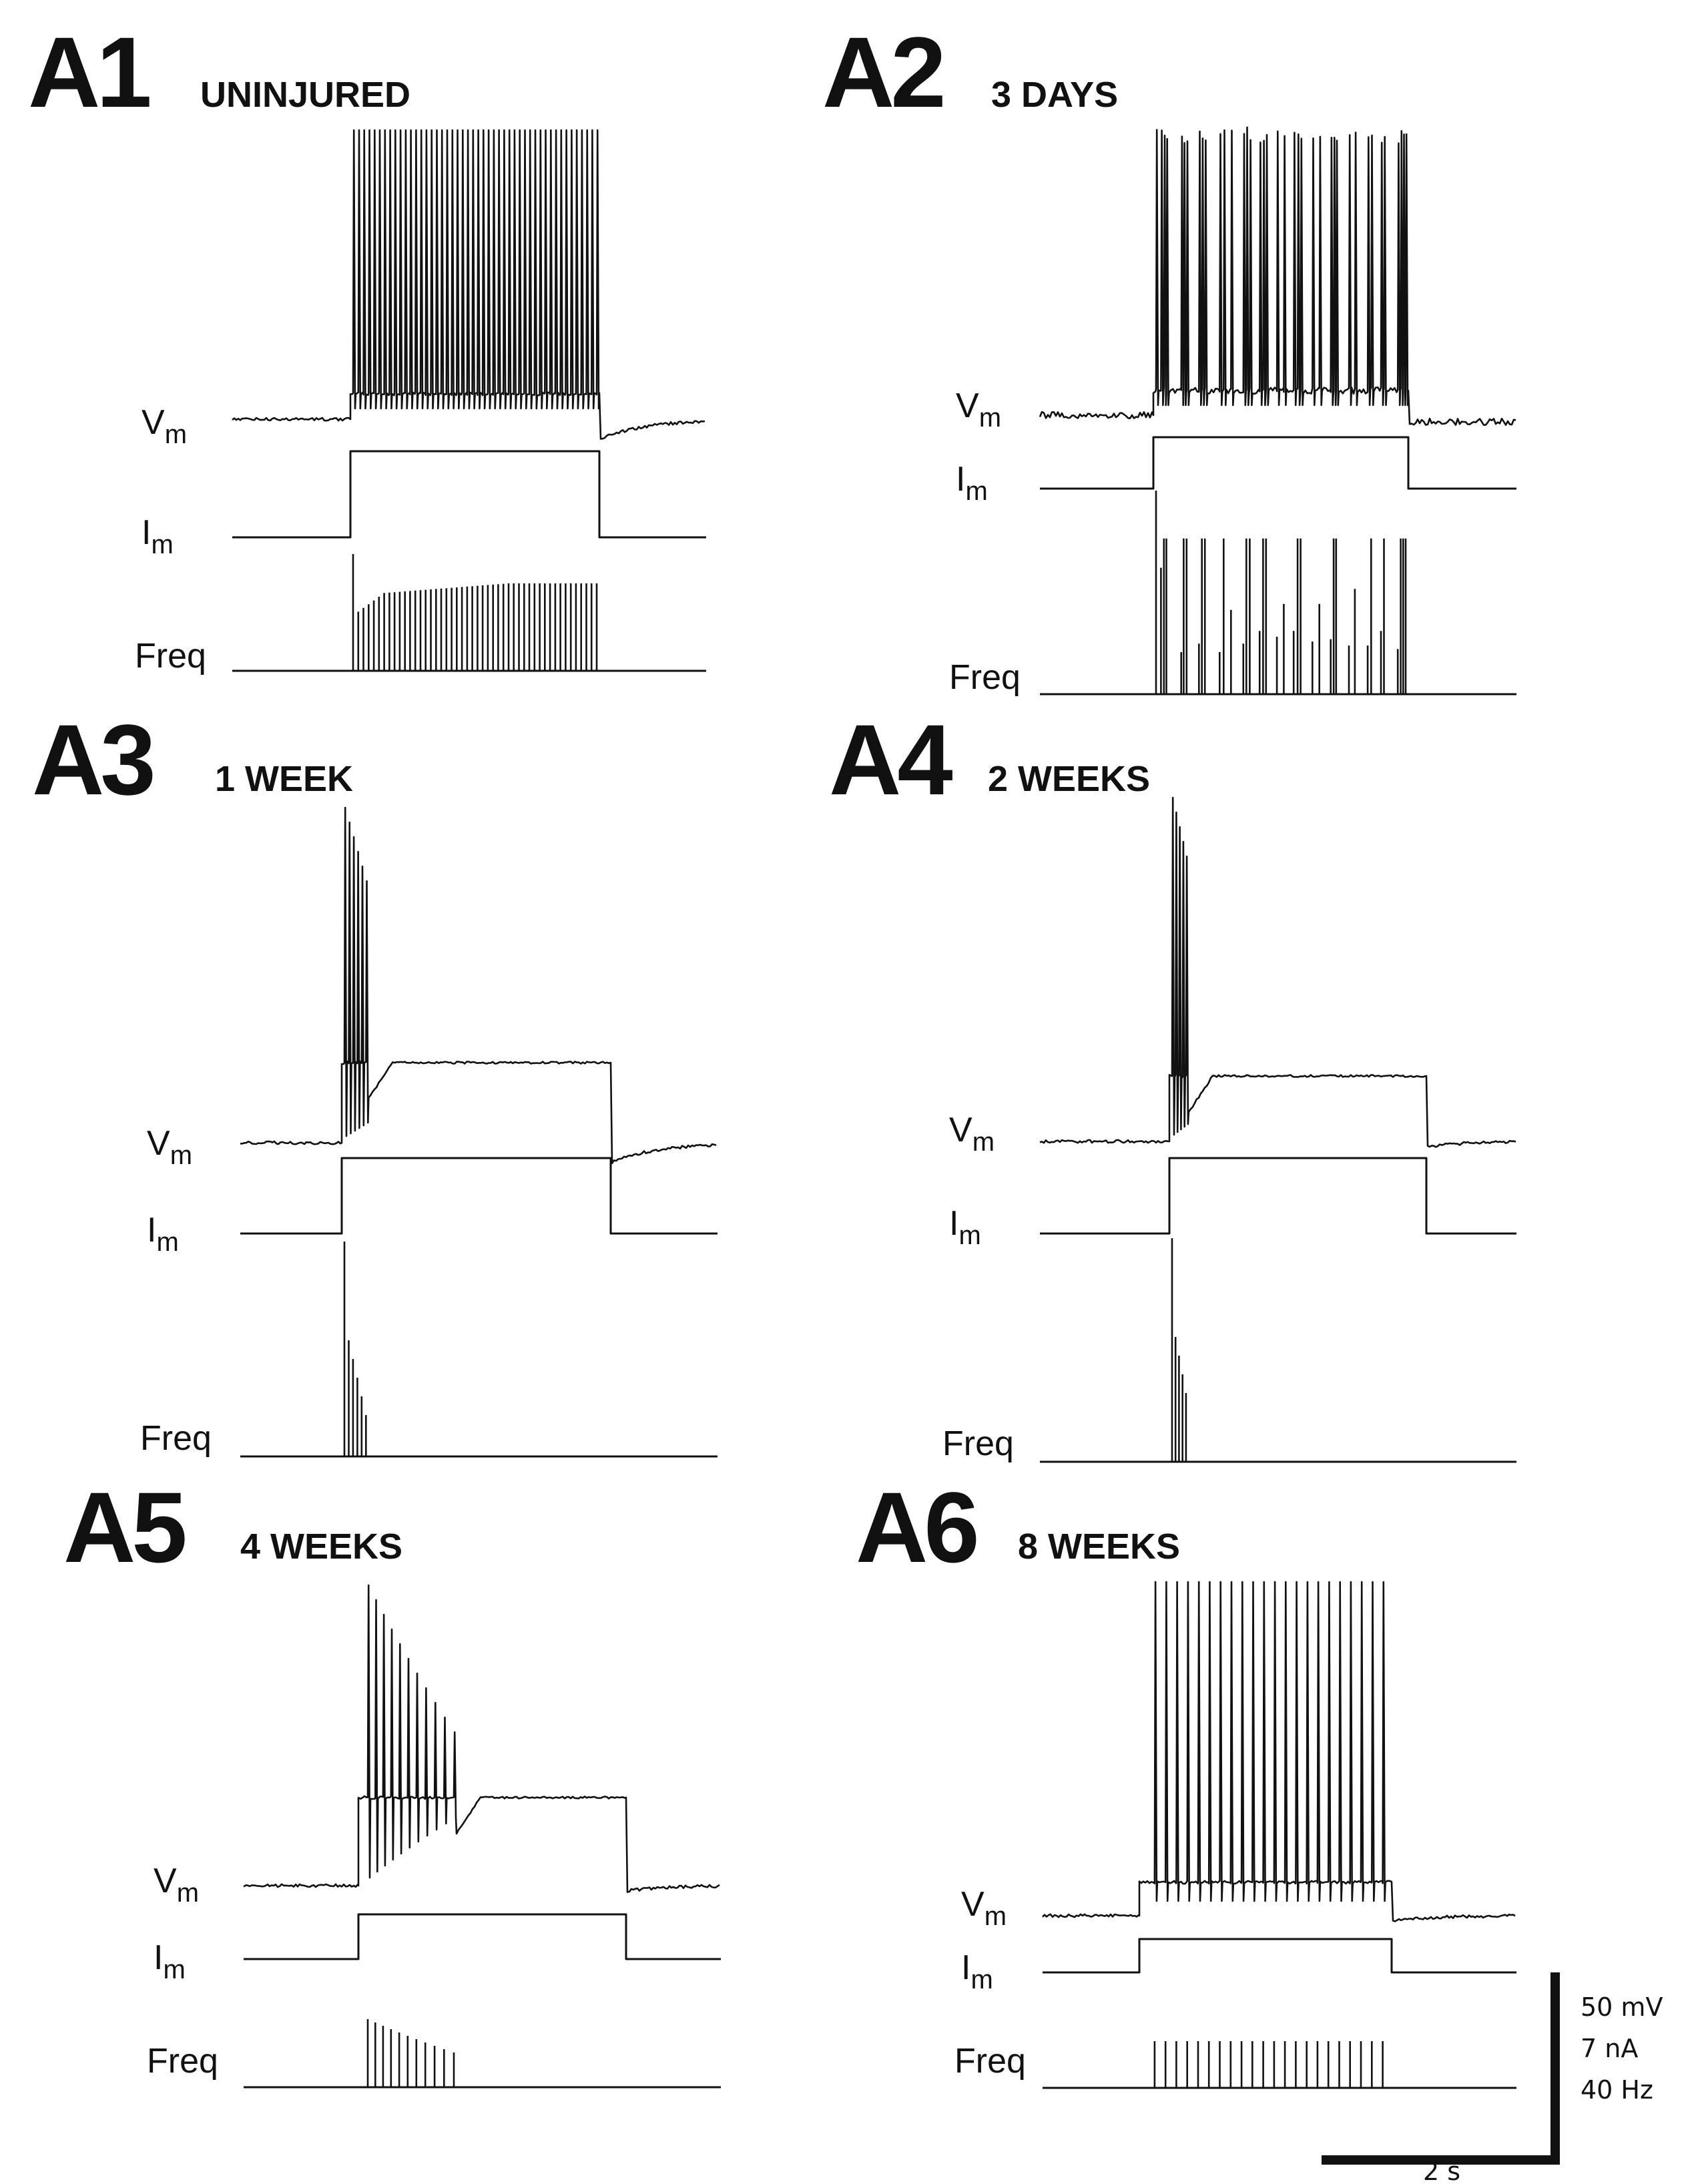 This screenshot has height=2184, width=1696. I want to click on scale-bar: 50 mV 7 nA 40 Hz 2 s, so click(1492, 2078).